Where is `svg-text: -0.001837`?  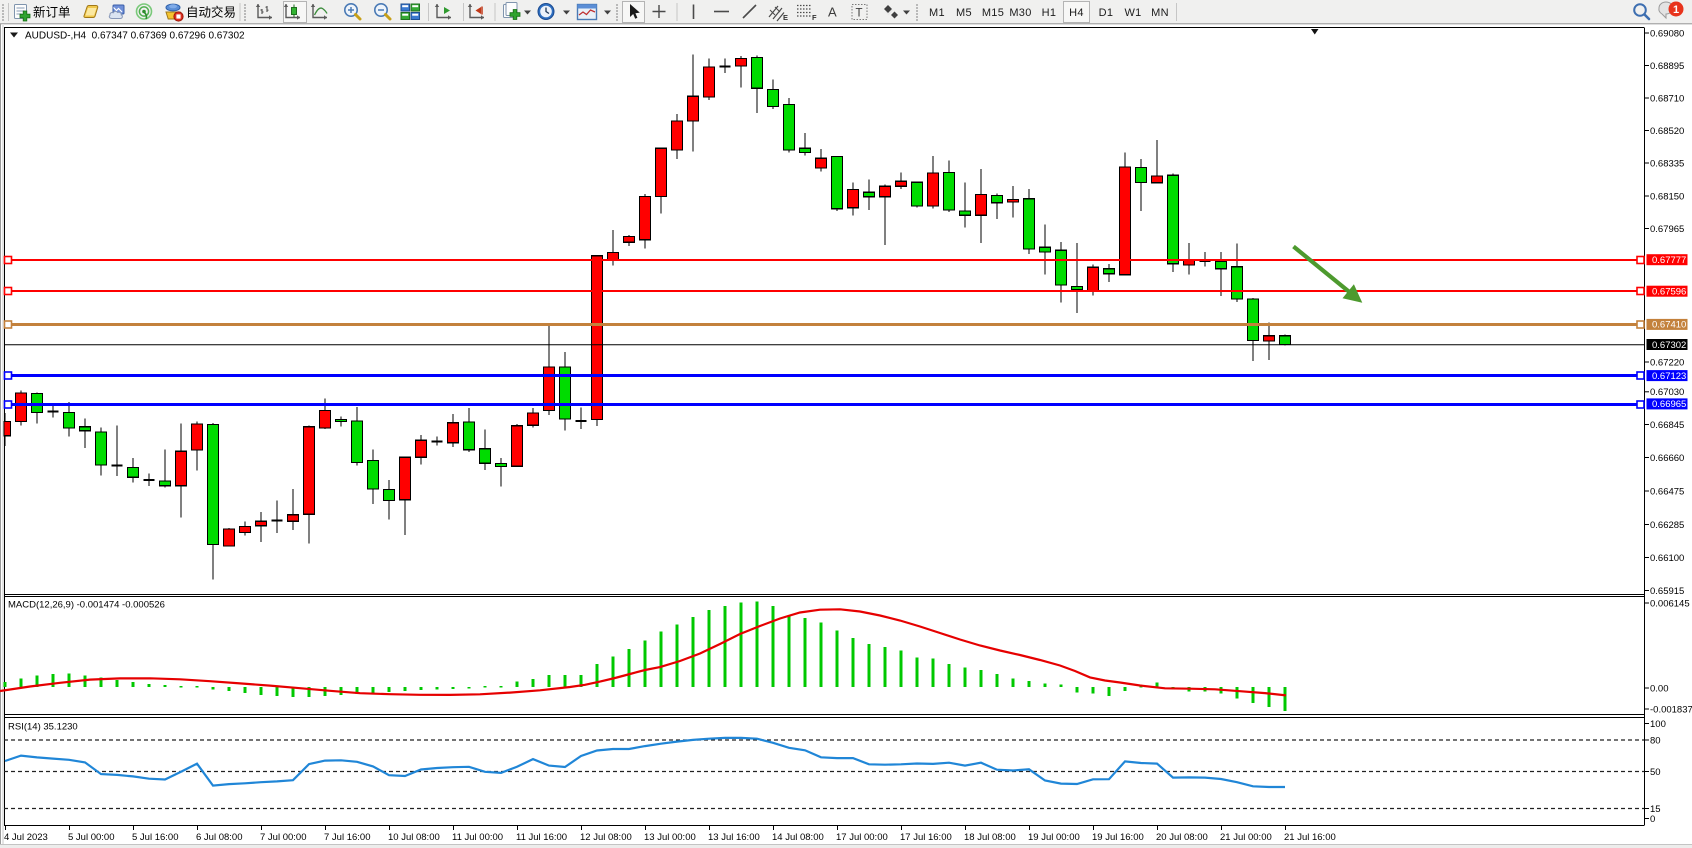 svg-text: -0.001837 is located at coordinates (1671, 709).